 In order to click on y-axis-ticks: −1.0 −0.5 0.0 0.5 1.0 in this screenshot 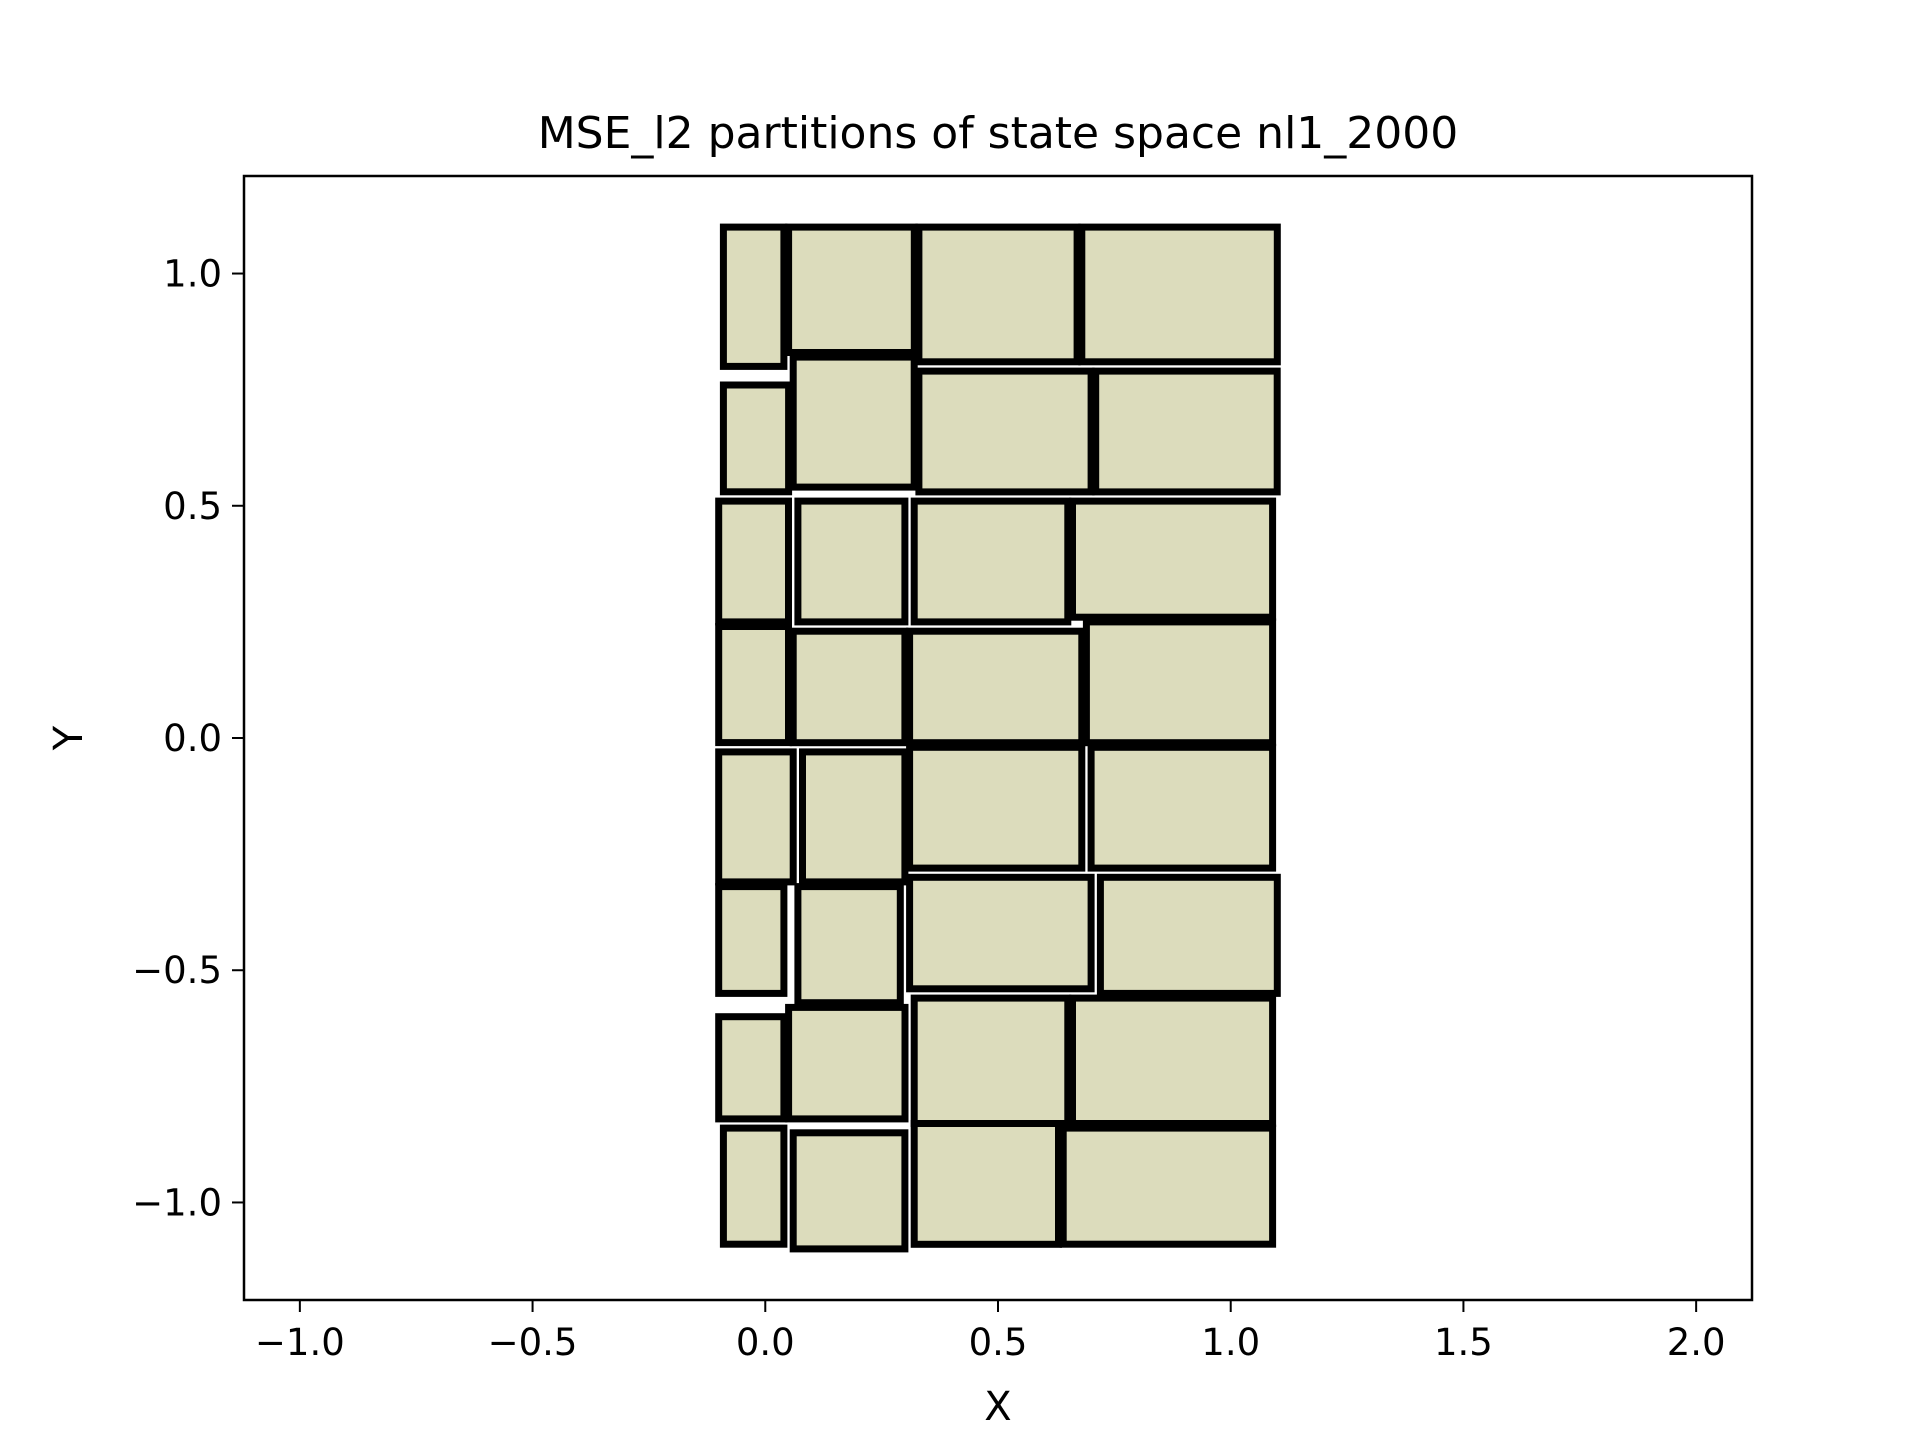, I will do `click(188, 738)`.